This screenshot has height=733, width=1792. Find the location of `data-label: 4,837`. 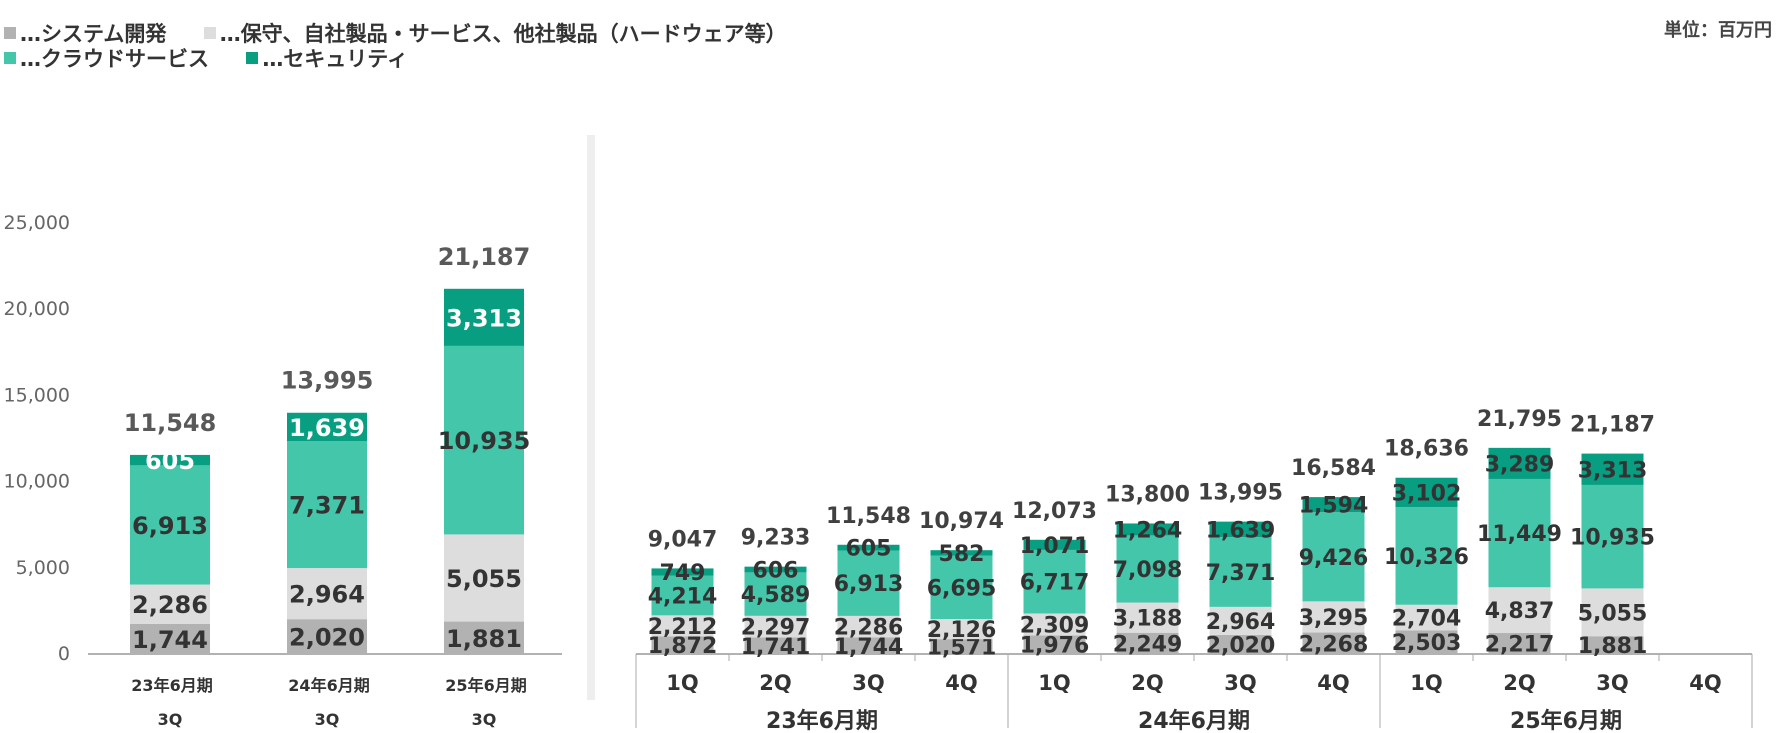

data-label: 4,837 is located at coordinates (1520, 611).